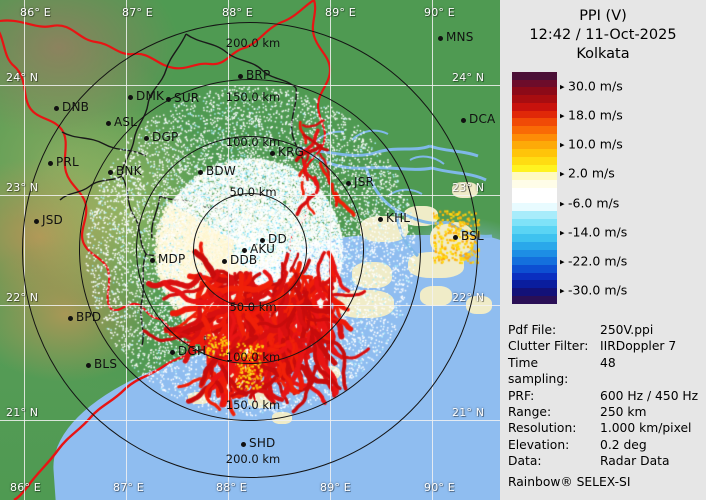 This screenshot has height=500, width=706. I want to click on metadata-value: 48, so click(608, 362).